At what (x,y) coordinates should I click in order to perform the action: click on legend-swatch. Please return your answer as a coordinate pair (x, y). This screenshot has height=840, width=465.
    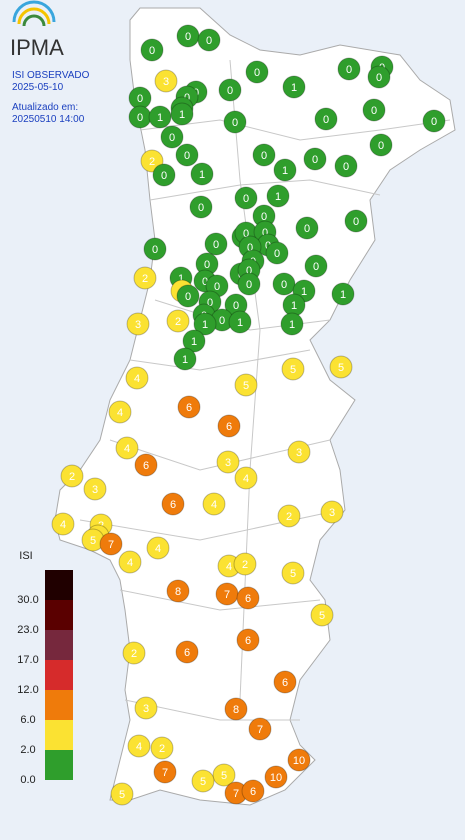
    Looking at the image, I should click on (59, 675).